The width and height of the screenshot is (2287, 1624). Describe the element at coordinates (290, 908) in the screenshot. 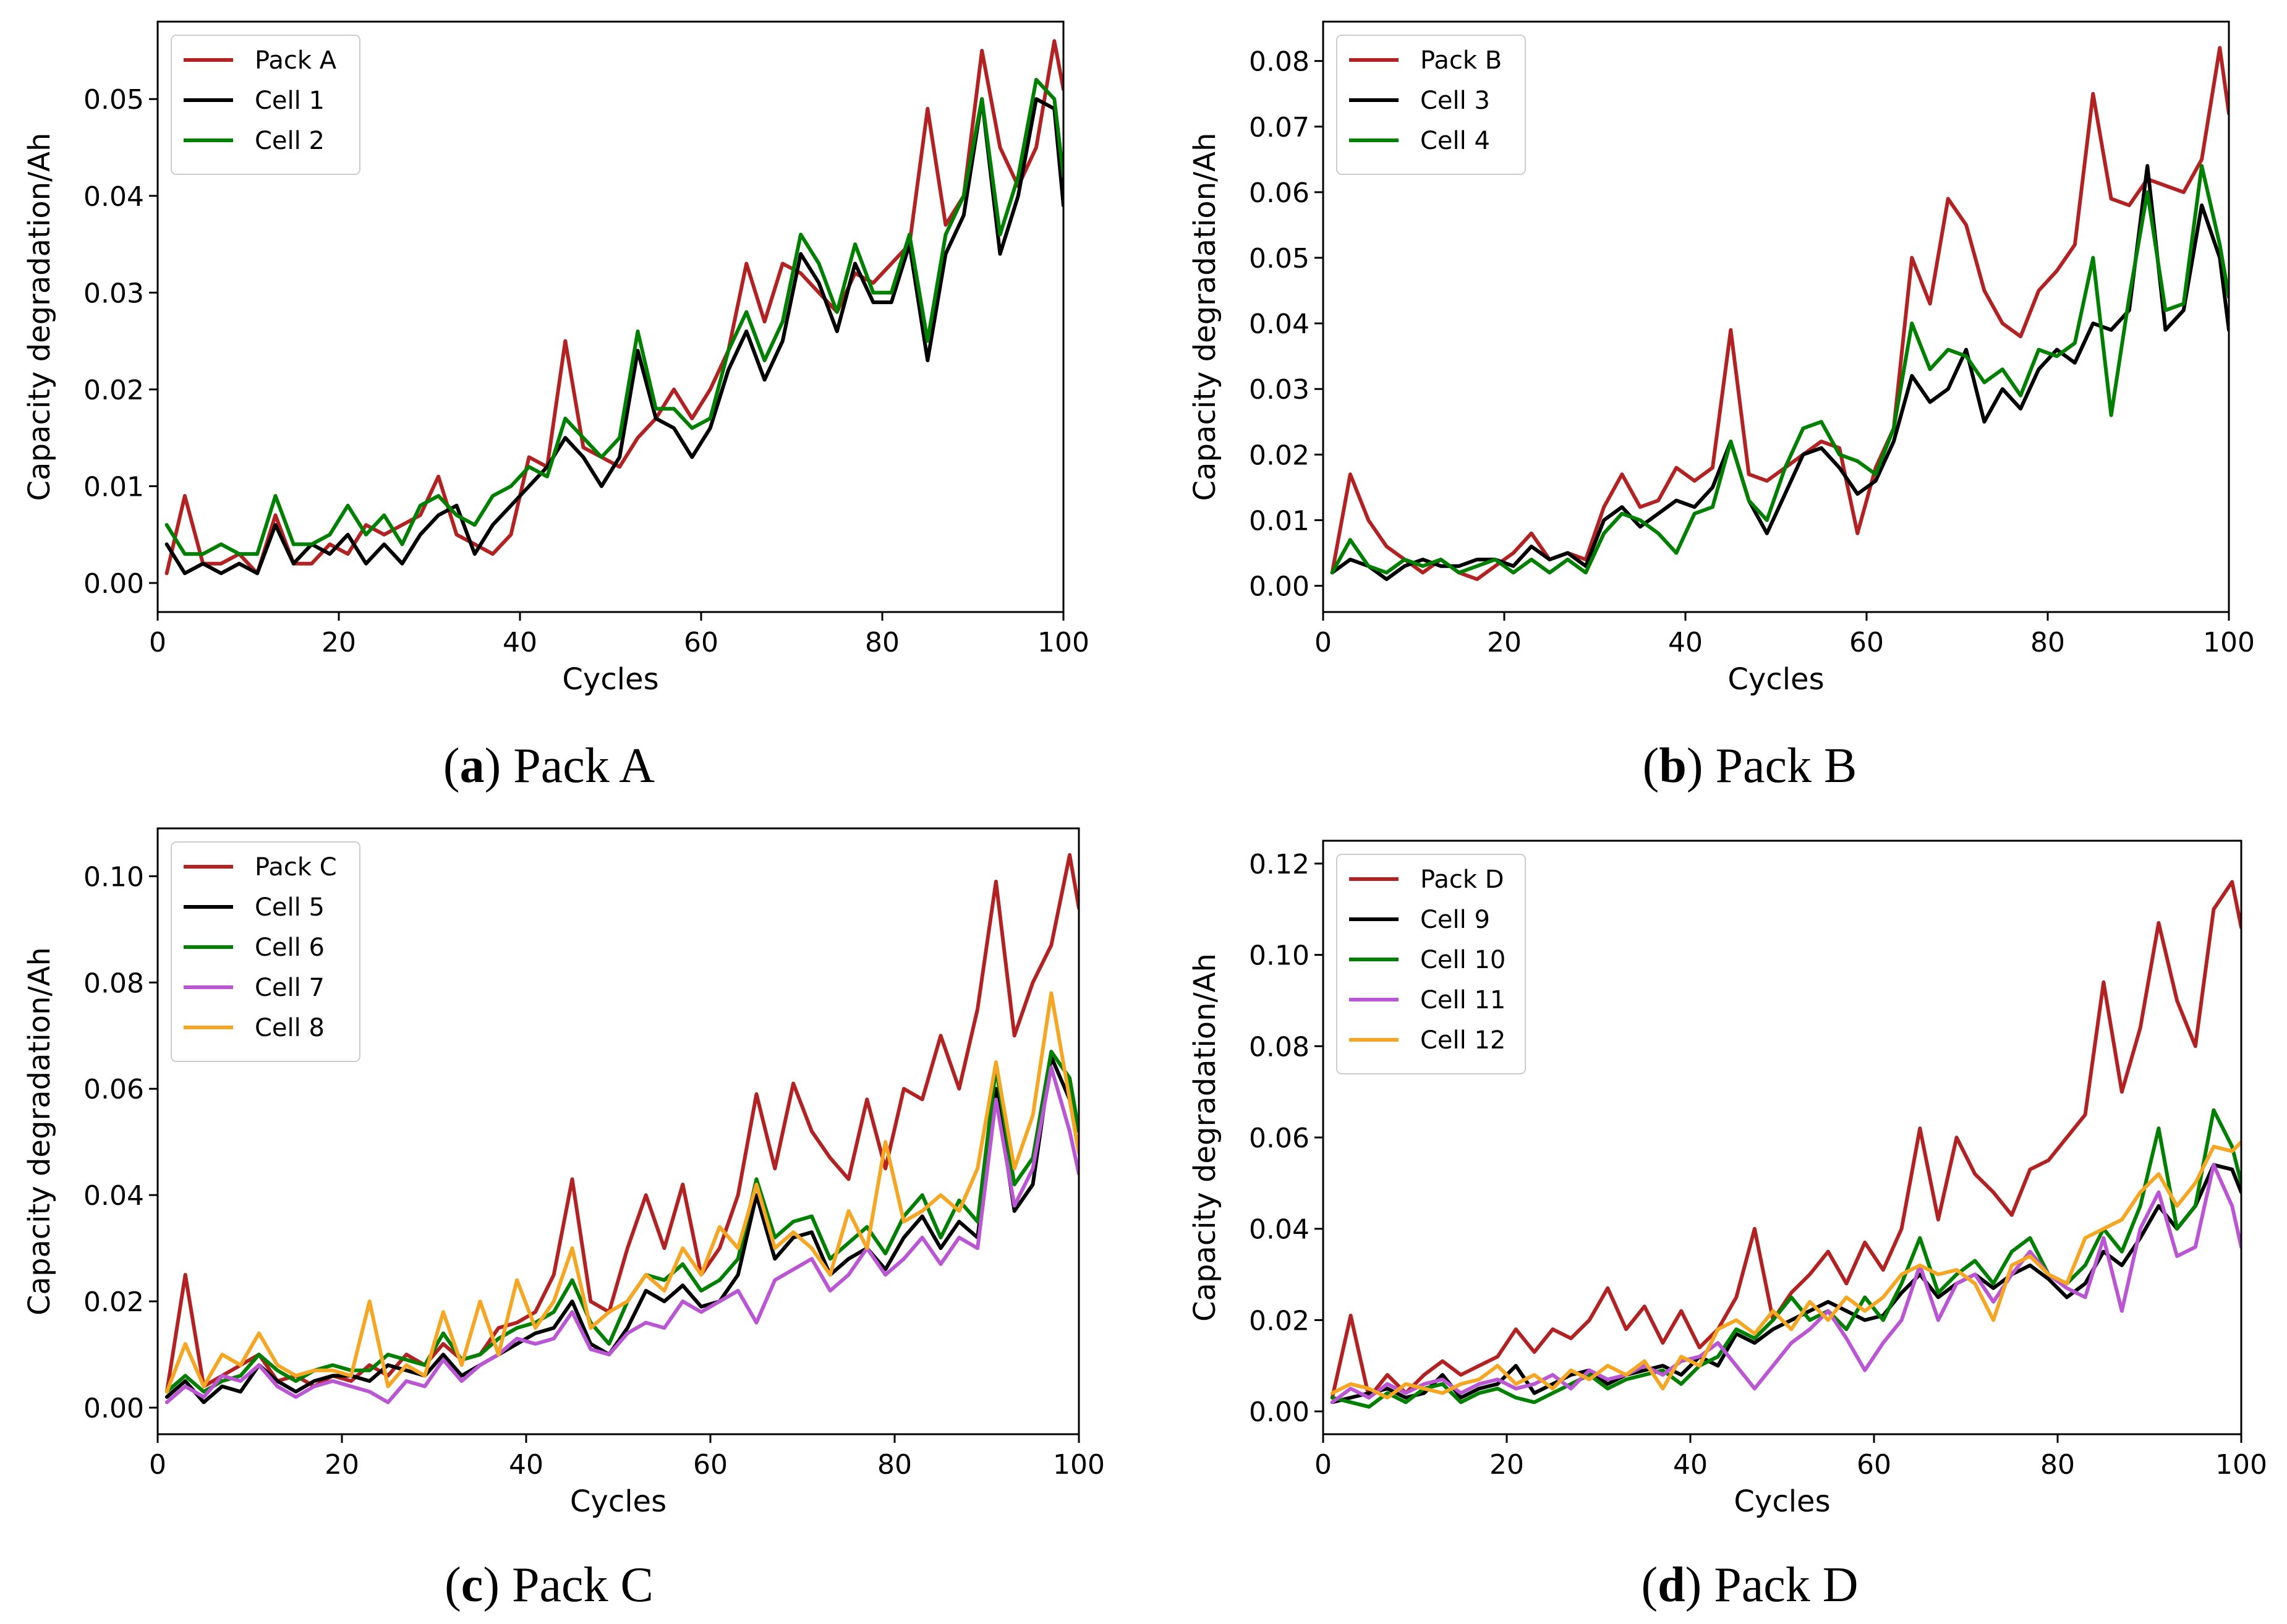

I see `legend-label: Cell 5` at that location.